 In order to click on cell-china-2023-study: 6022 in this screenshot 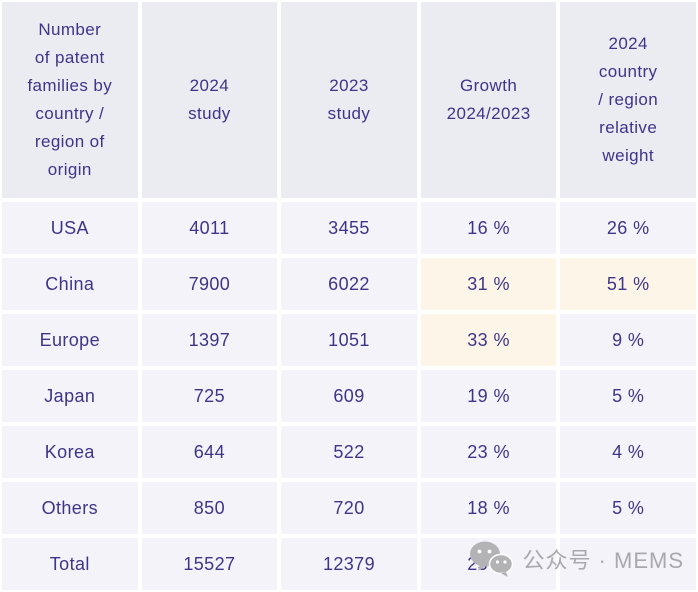, I will do `click(349, 284)`.